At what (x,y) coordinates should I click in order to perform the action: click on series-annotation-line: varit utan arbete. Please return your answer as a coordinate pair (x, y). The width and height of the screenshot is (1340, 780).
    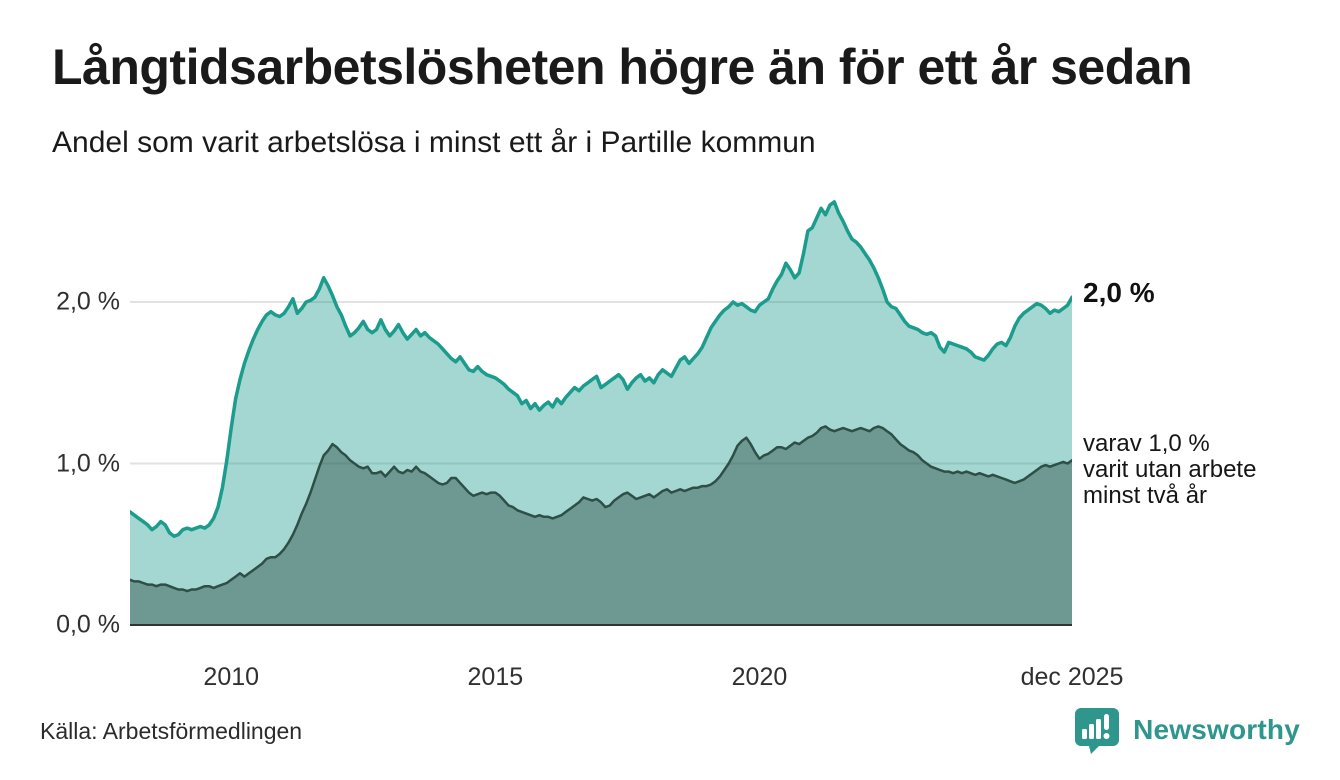
    Looking at the image, I should click on (1170, 469).